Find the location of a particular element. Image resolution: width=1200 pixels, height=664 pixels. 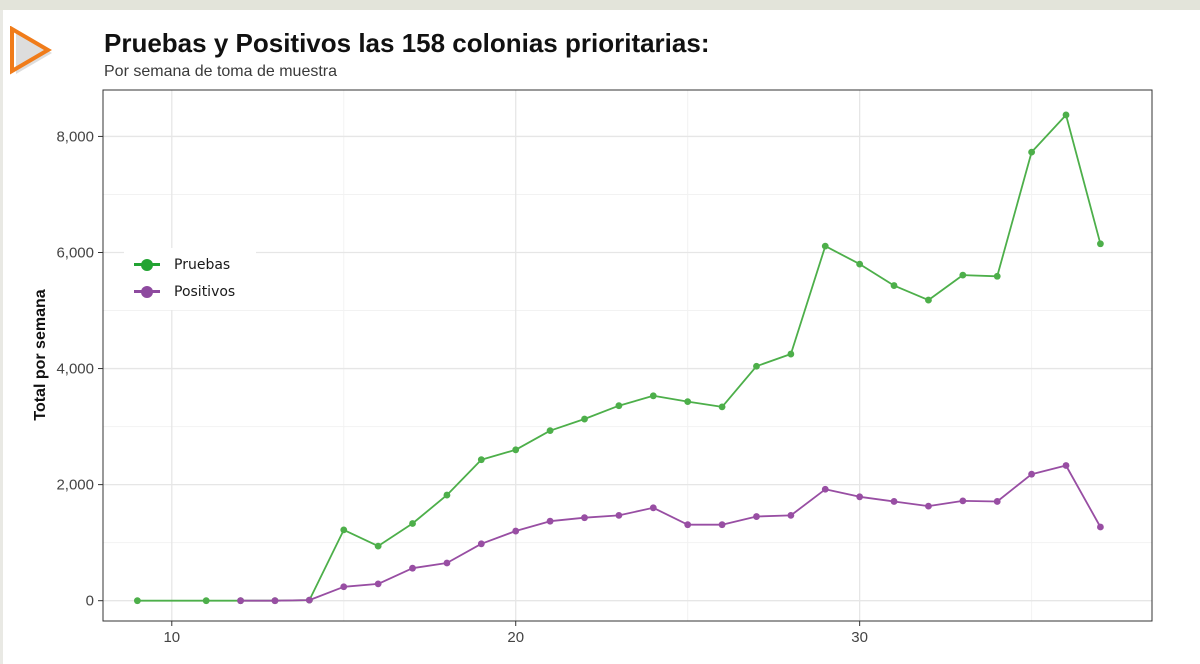

legend-item-positivos: Positivos is located at coordinates (183, 292).